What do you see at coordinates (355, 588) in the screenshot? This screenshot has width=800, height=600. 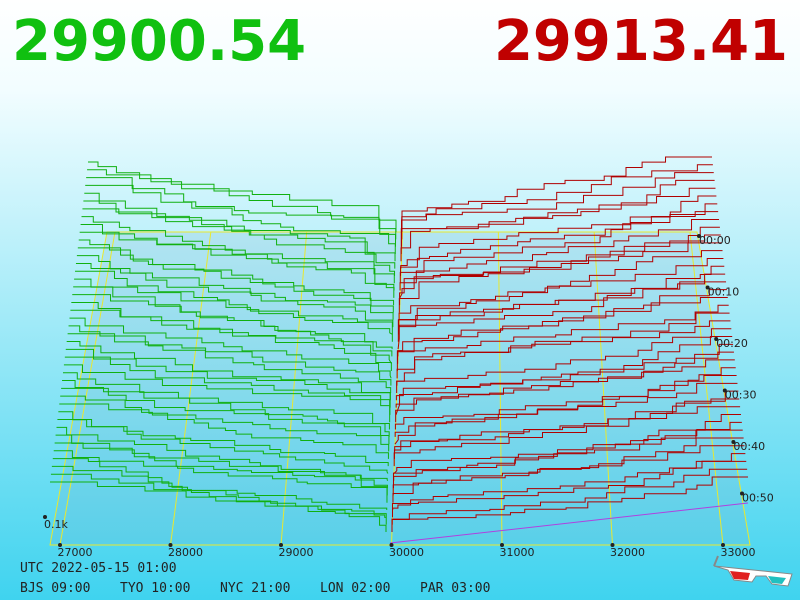 I see `zone-time: LON 02:00` at bounding box center [355, 588].